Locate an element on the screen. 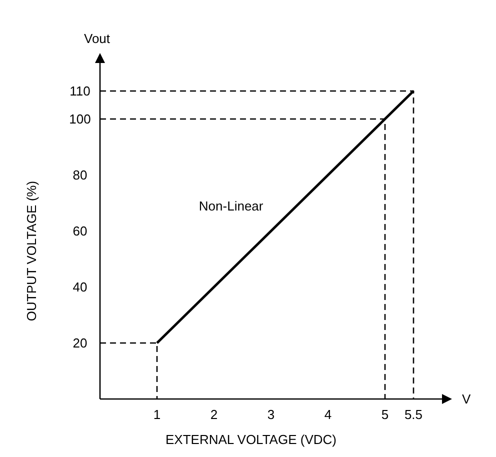  annotation: Non-Linear is located at coordinates (231, 206).